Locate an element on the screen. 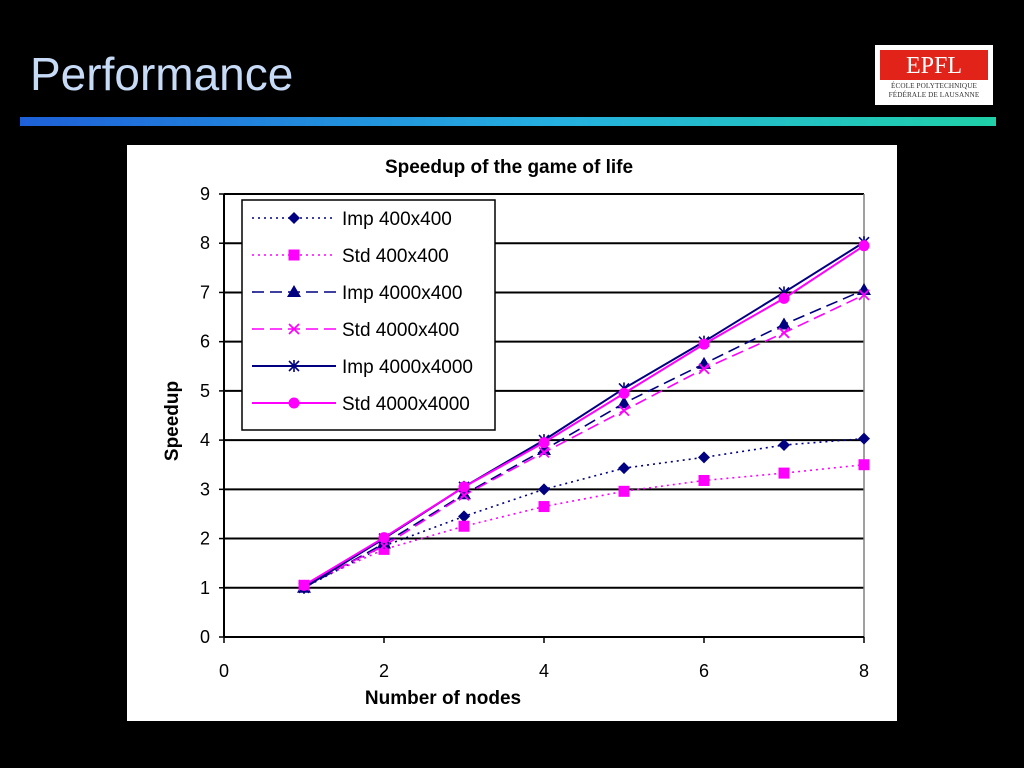 The image size is (1024, 768). x-tick-label-2: 2 is located at coordinates (384, 671).